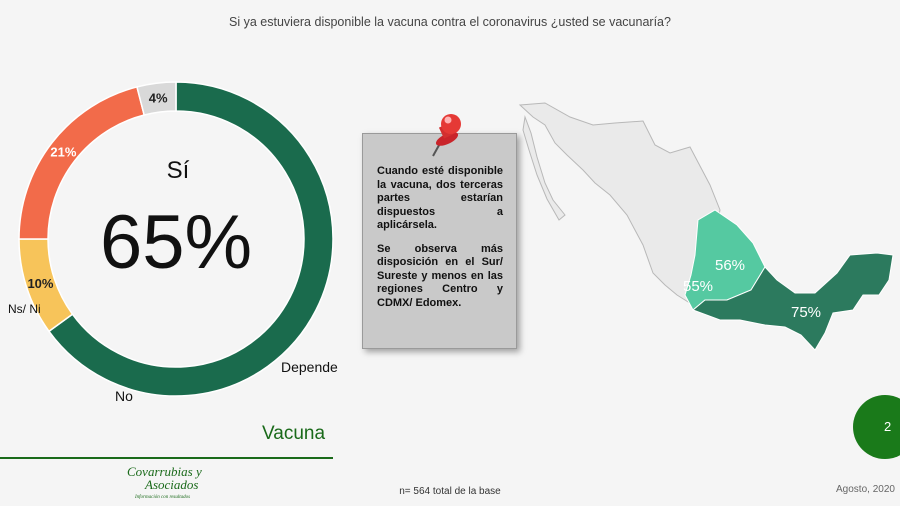 This screenshot has width=900, height=506. What do you see at coordinates (888, 426) in the screenshot?
I see `page-number: 2` at bounding box center [888, 426].